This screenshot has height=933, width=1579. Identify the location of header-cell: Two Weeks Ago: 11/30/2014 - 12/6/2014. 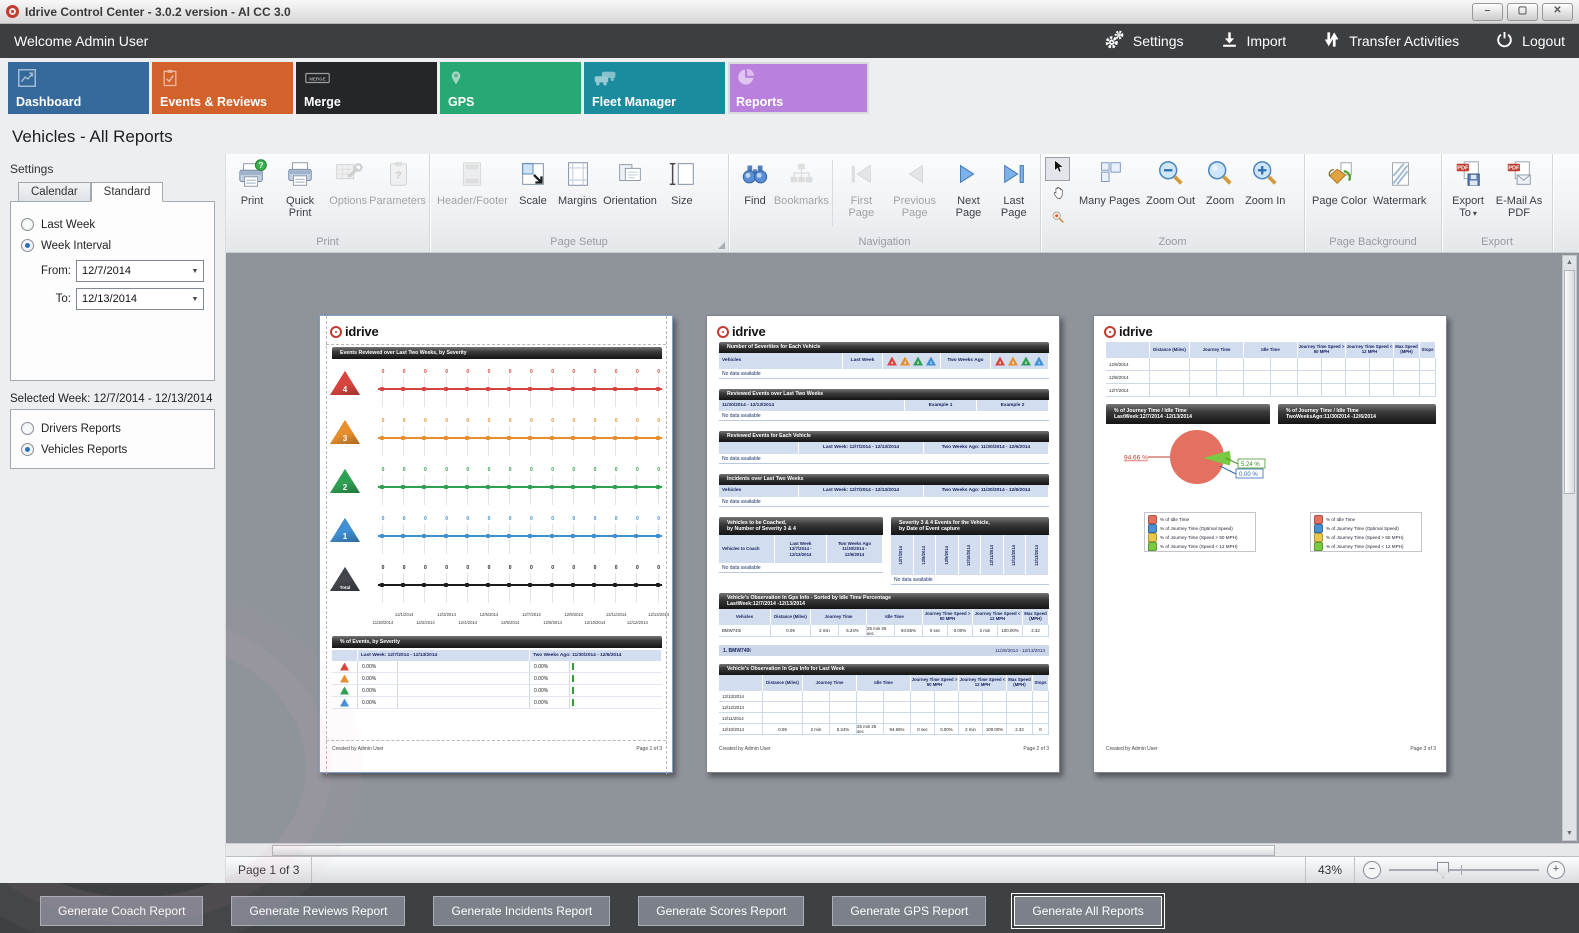
(596, 655).